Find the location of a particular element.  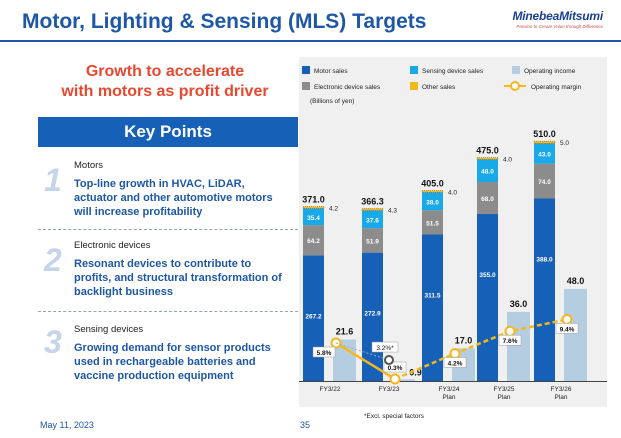

x-axis-tick-label: FY3/24 is located at coordinates (449, 389).